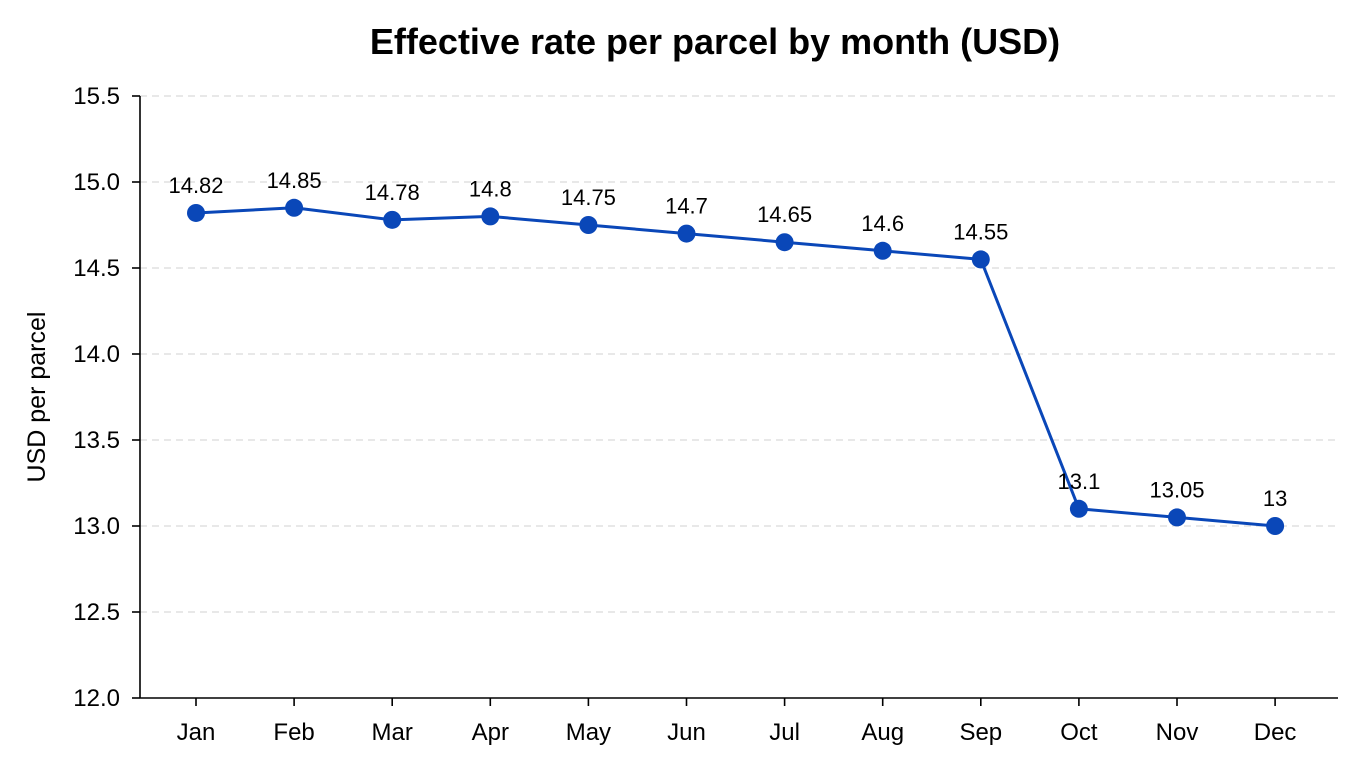 This screenshot has height=768, width=1360. What do you see at coordinates (784, 732) in the screenshot?
I see `x-tick-label: Jul` at bounding box center [784, 732].